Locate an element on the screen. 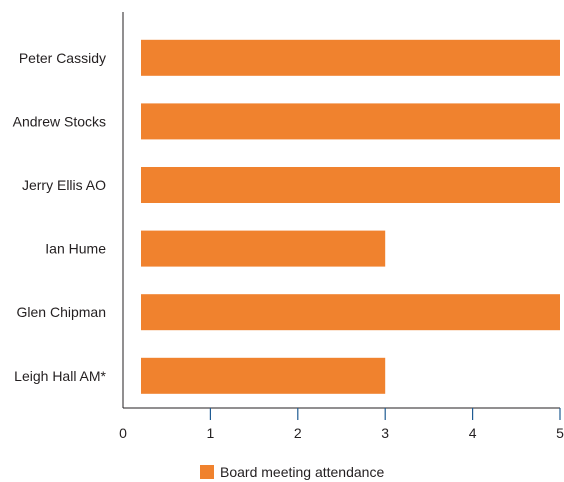  category-label: Jerry Ellis AO is located at coordinates (64, 185).